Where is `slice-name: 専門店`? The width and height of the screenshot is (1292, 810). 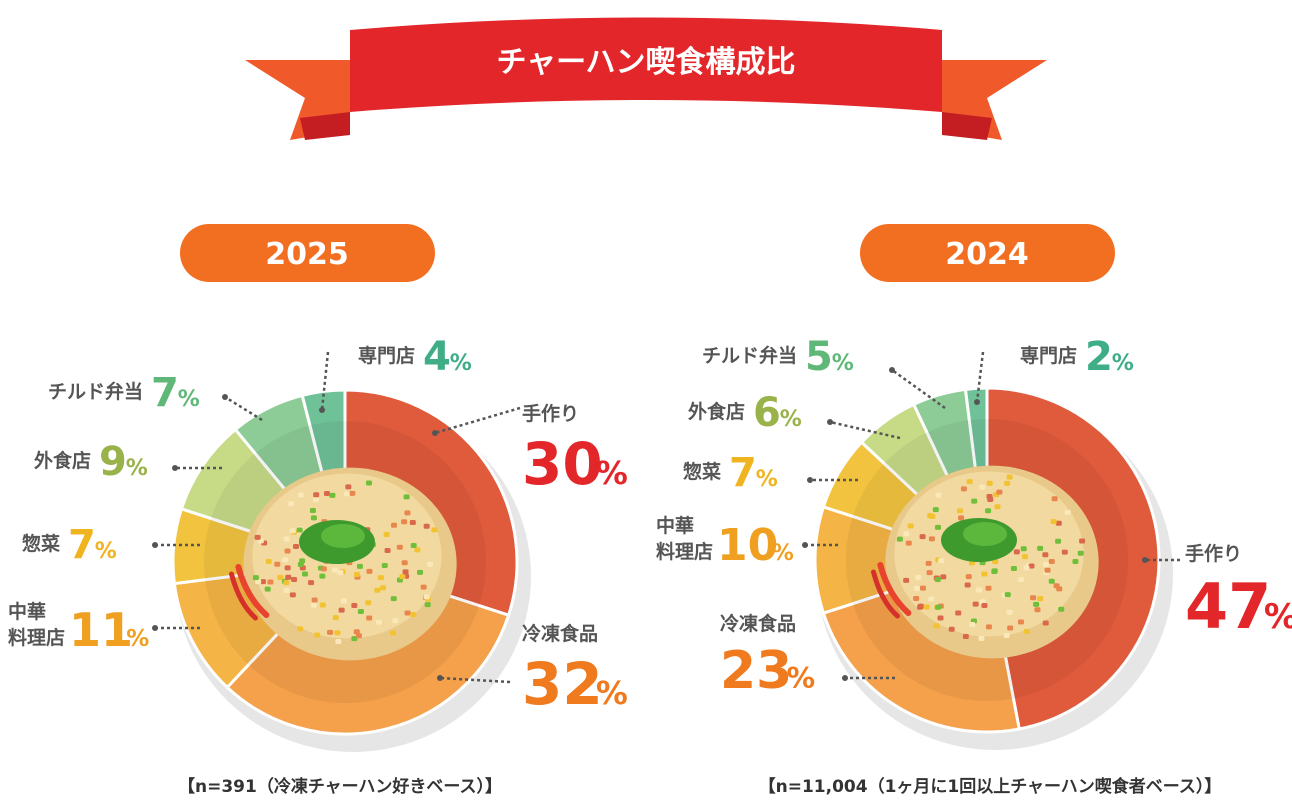 slice-name: 専門店 is located at coordinates (386, 355).